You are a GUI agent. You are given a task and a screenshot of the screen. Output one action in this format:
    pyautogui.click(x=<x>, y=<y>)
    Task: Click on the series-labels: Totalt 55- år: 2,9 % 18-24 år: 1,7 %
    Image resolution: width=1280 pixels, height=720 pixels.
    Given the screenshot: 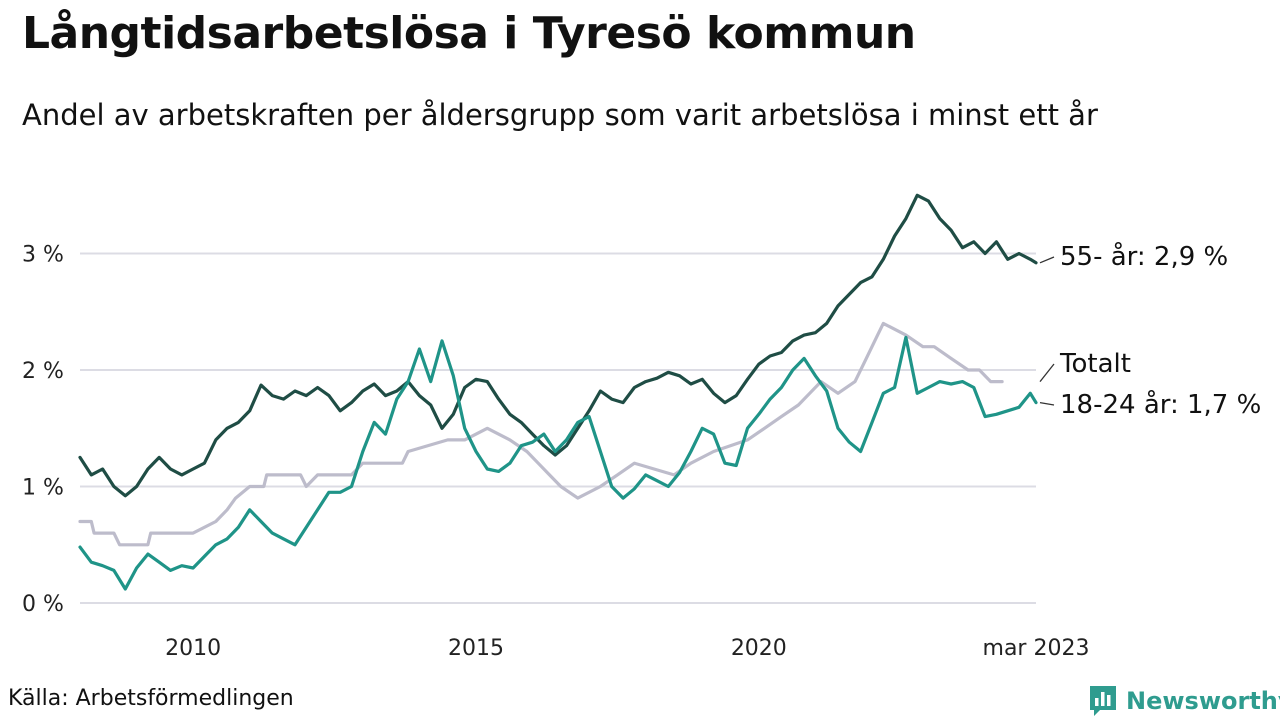 What is the action you would take?
    pyautogui.click(x=1150, y=330)
    